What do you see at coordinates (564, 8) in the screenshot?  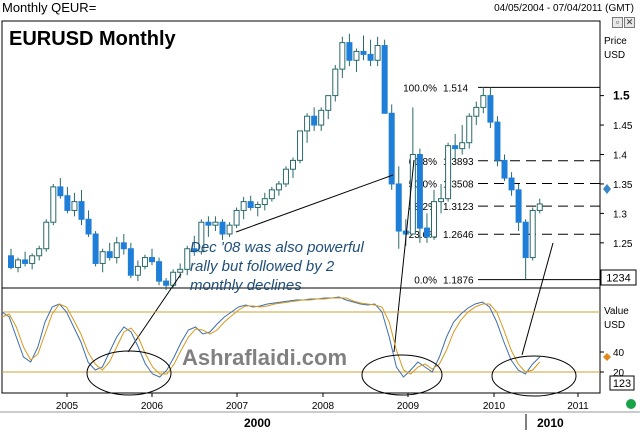 I see `date-range-label: 04/05/2004 - 07/04/2011 (GMT)` at bounding box center [564, 8].